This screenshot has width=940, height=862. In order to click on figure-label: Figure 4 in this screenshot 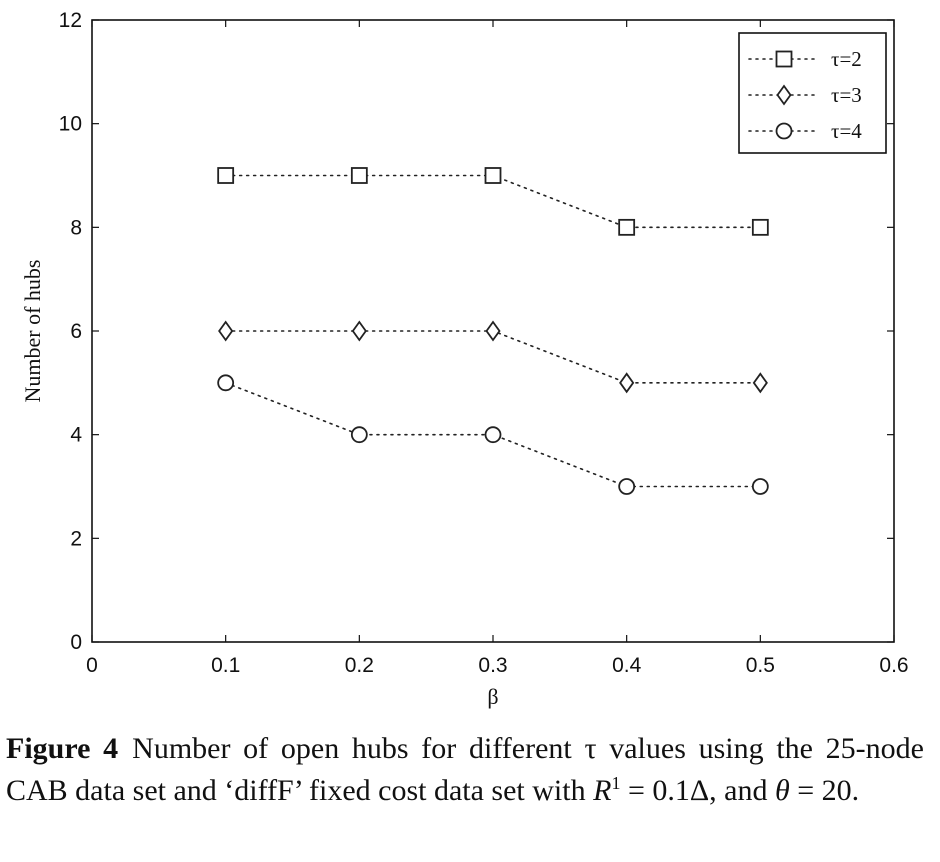, I will do `click(62, 748)`.